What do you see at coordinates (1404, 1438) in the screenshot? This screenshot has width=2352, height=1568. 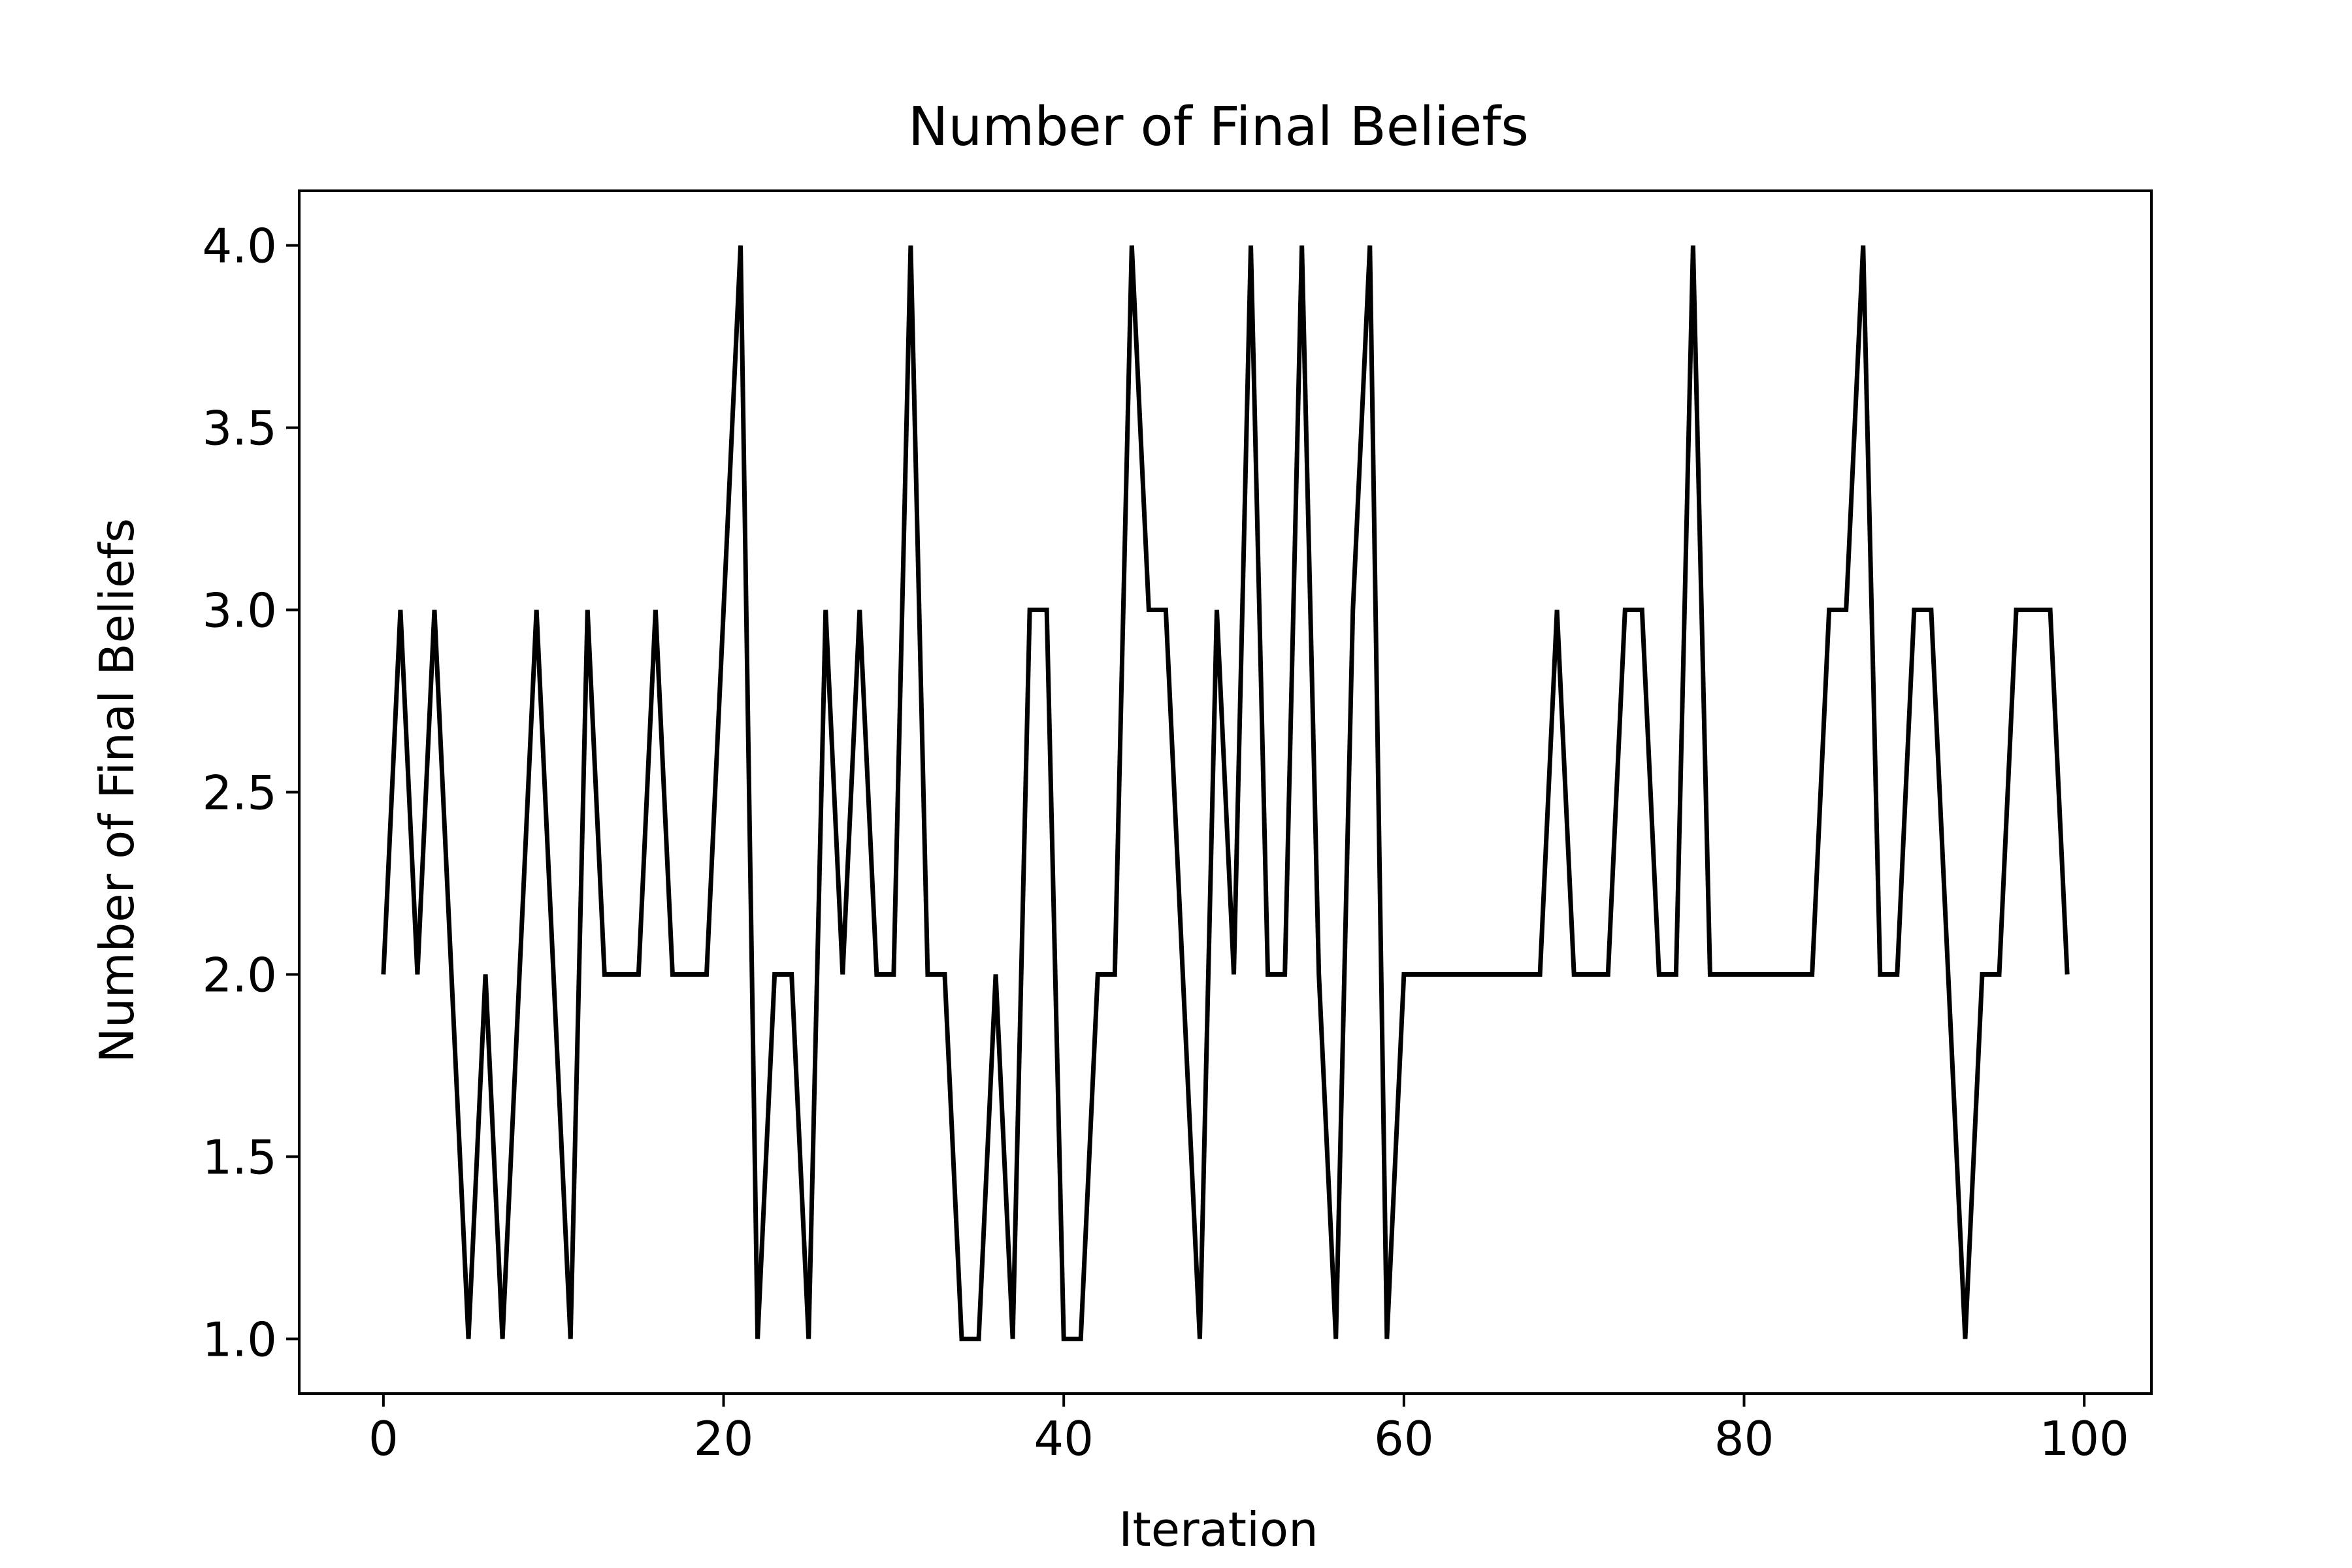 I see `x-tick-label: 60` at bounding box center [1404, 1438].